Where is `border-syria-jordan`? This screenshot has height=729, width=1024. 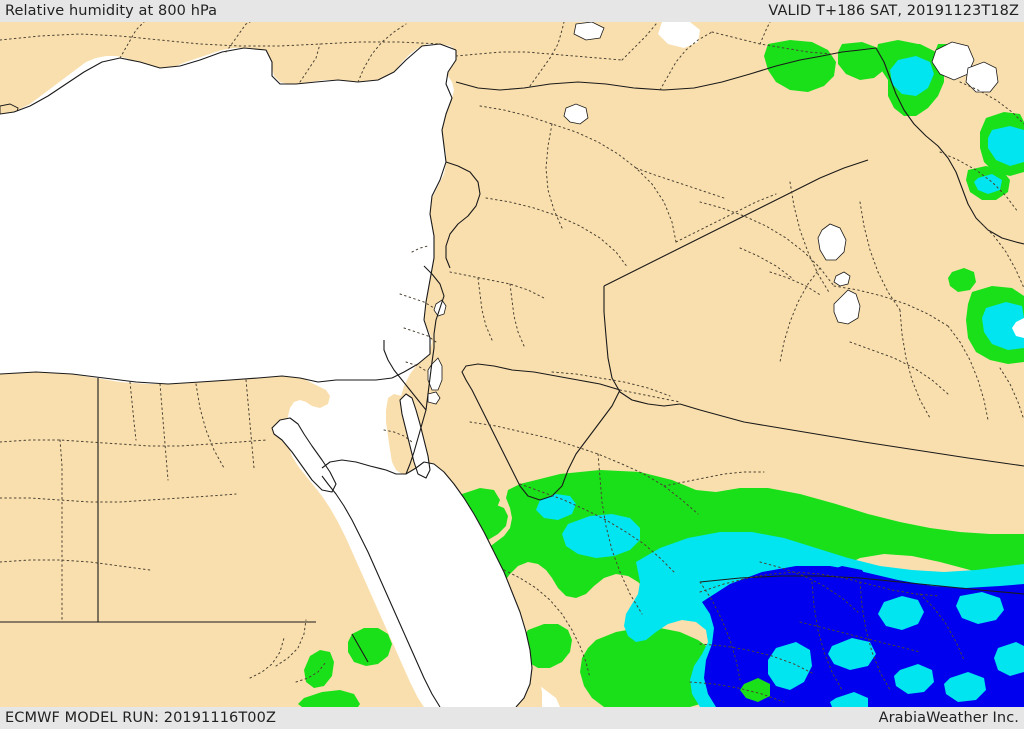
border-syria-jordan is located at coordinates (642, 346).